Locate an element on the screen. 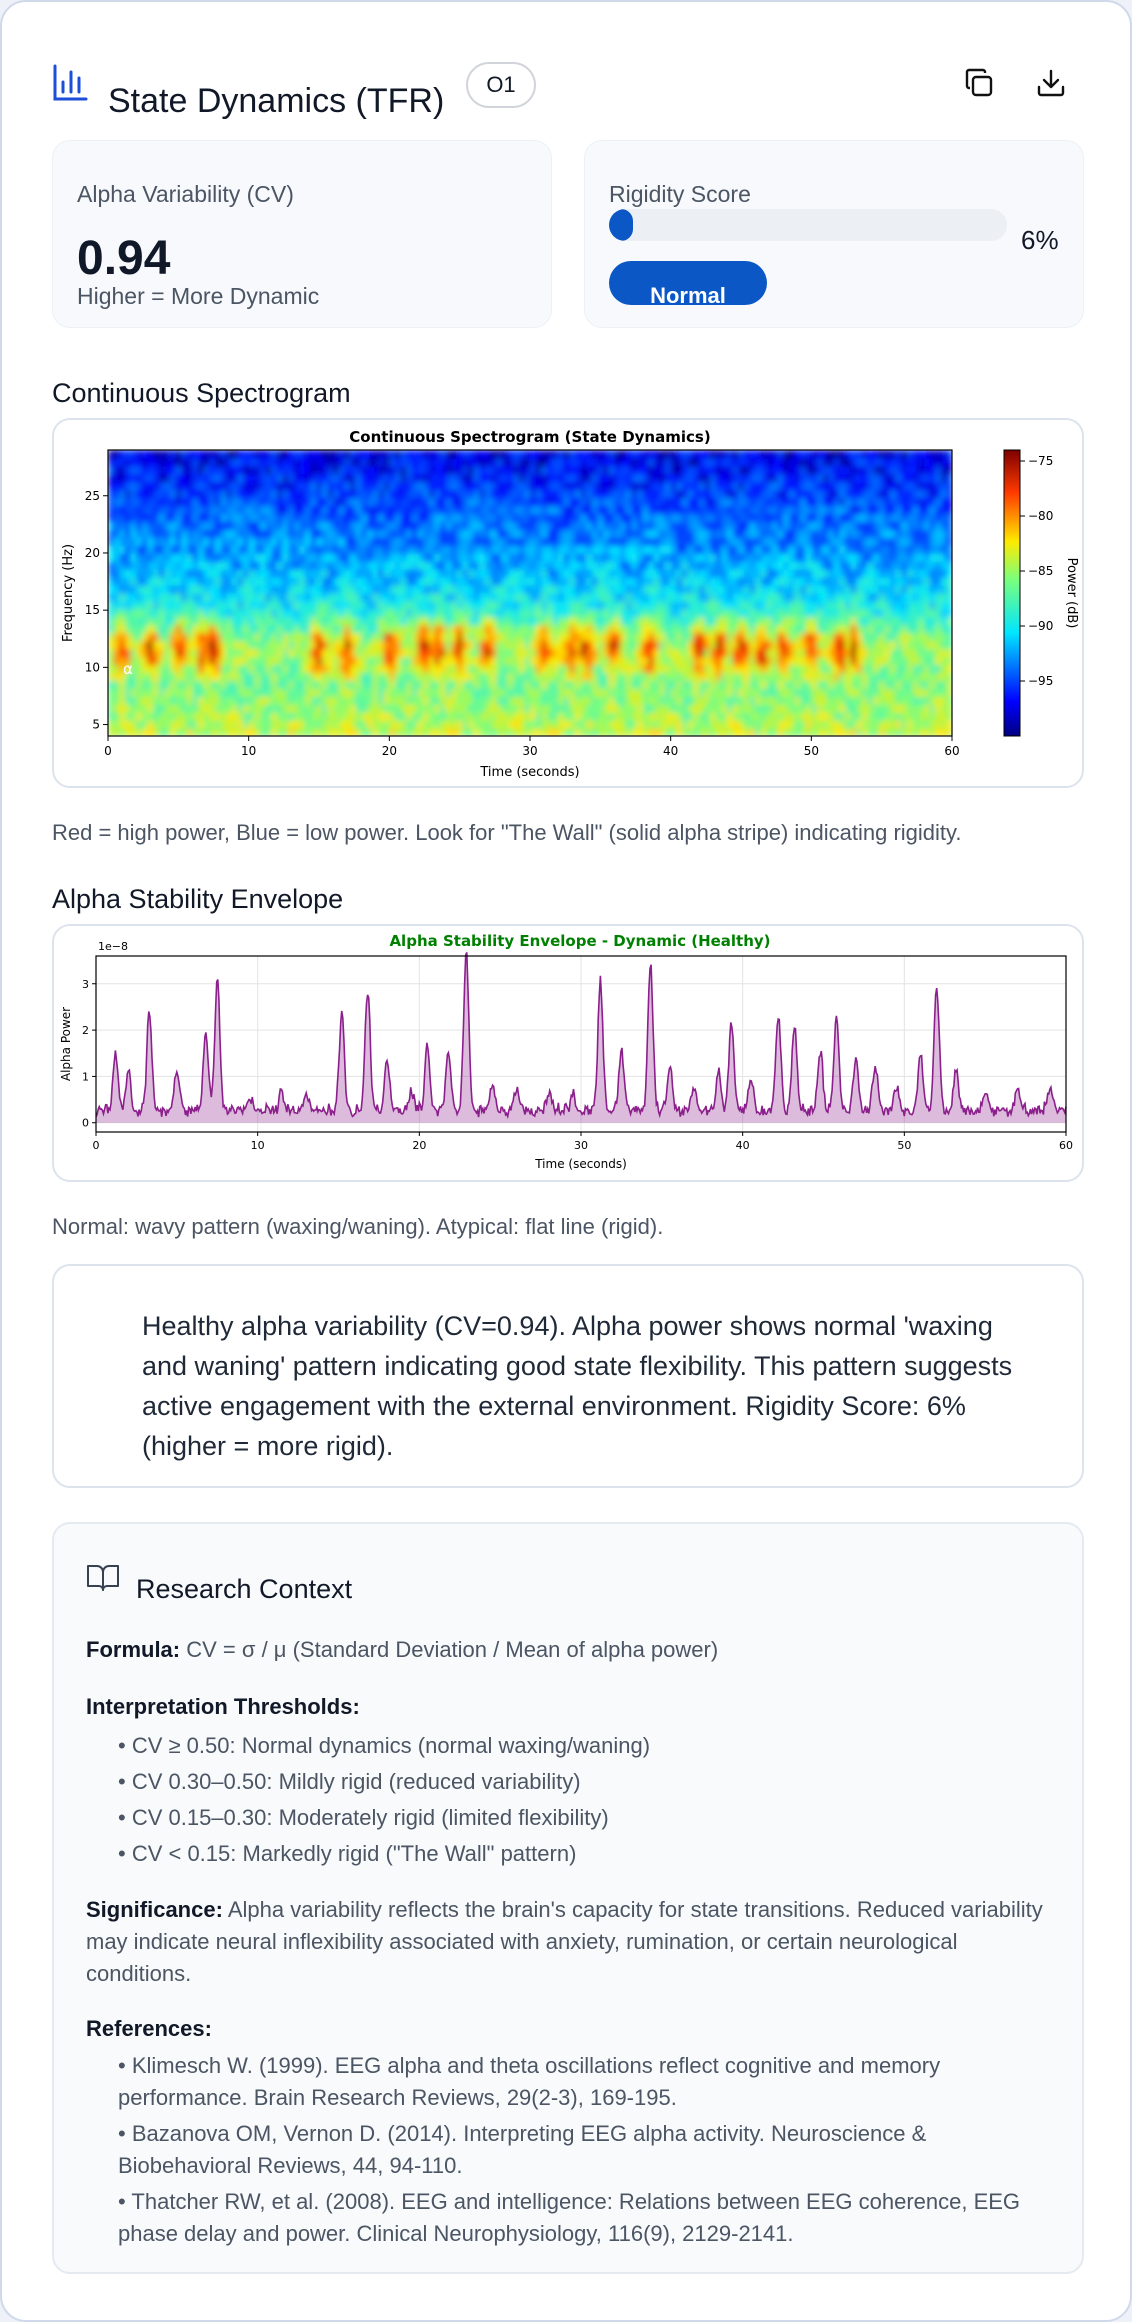  bar-chart-icon is located at coordinates (70, 82).